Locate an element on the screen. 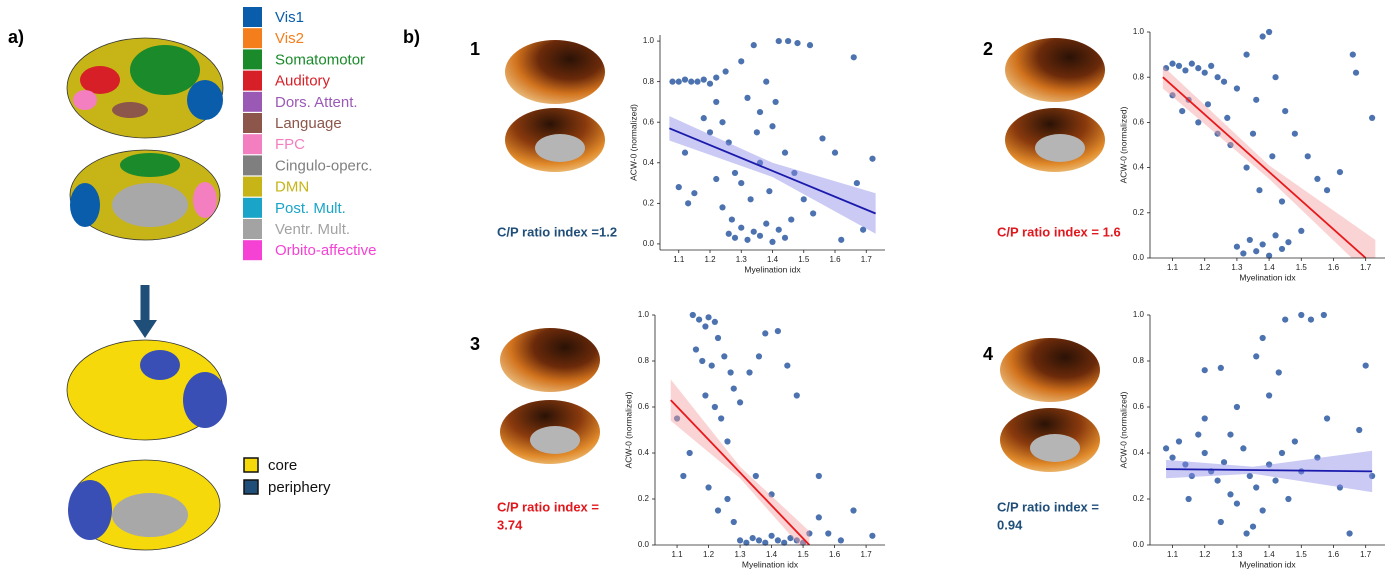 This screenshot has height=571, width=1392. x-tick-label: 1.7 is located at coordinates (867, 554).